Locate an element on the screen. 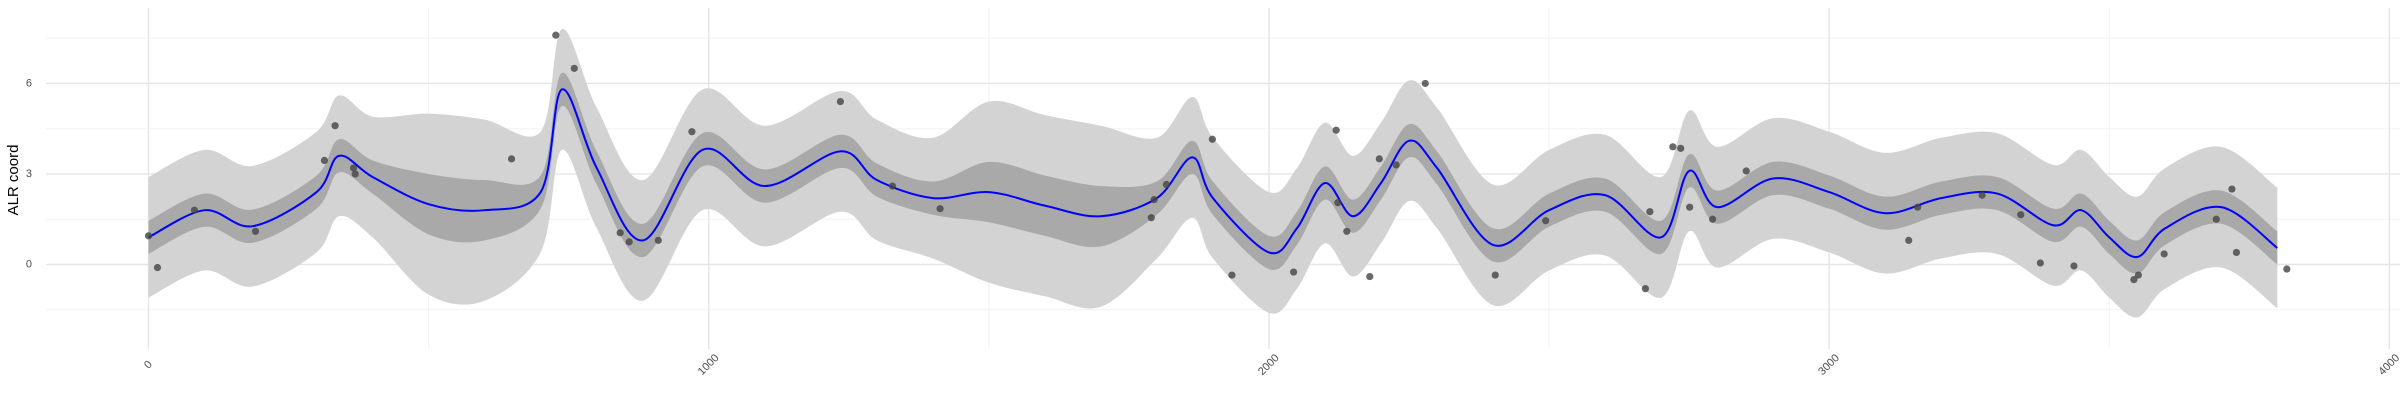  y-axis-label: ALR coord is located at coordinates (13, 180).